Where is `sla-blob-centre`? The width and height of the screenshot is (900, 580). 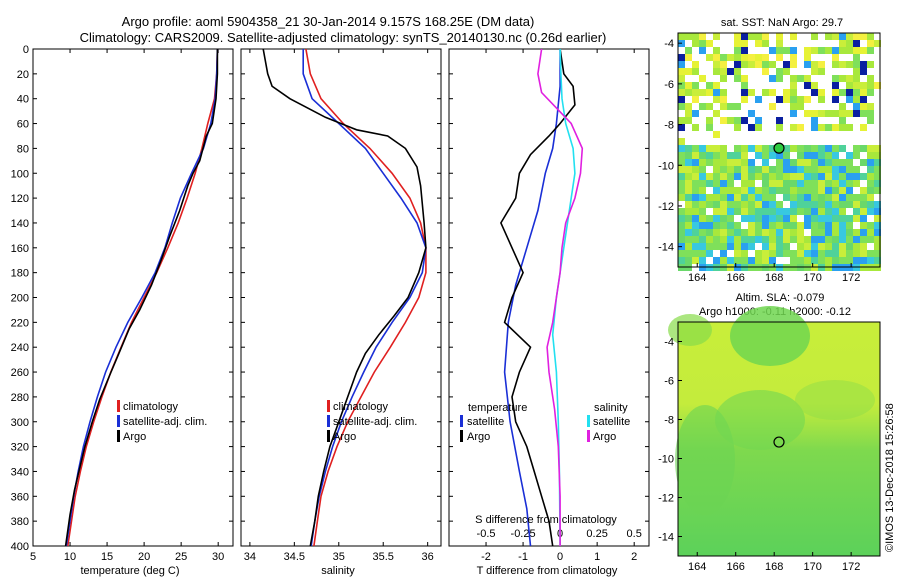 sla-blob-centre is located at coordinates (760, 420).